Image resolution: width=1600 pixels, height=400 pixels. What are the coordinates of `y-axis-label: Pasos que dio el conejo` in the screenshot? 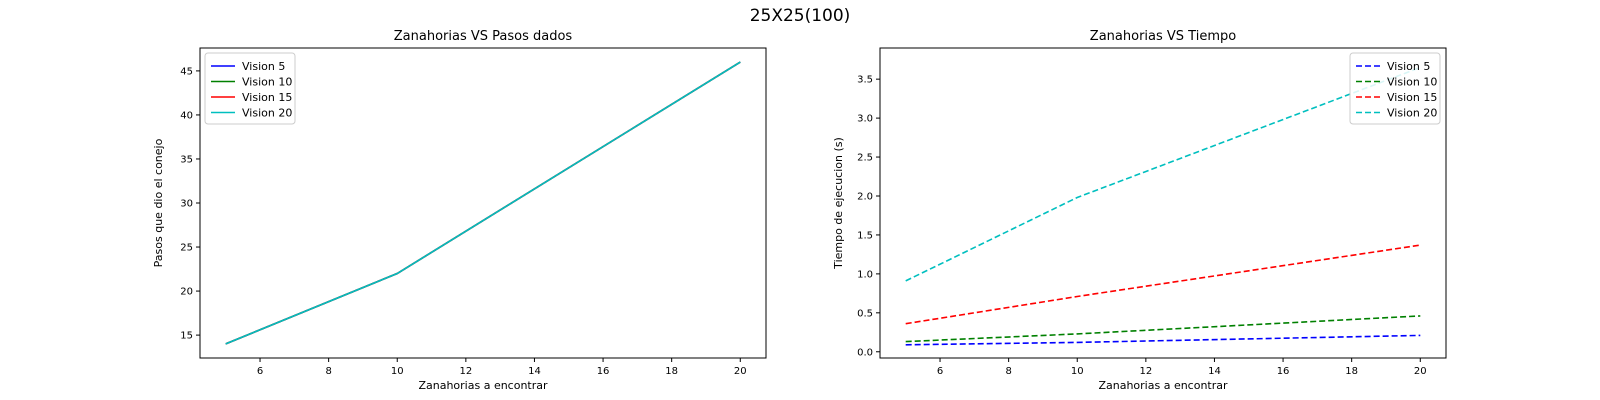 It's located at (158, 202).